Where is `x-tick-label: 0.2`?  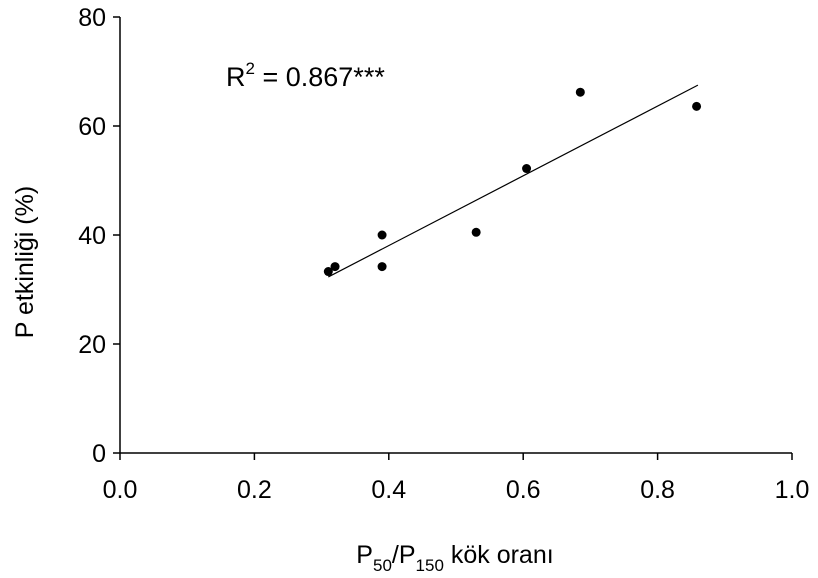 x-tick-label: 0.2 is located at coordinates (254, 490).